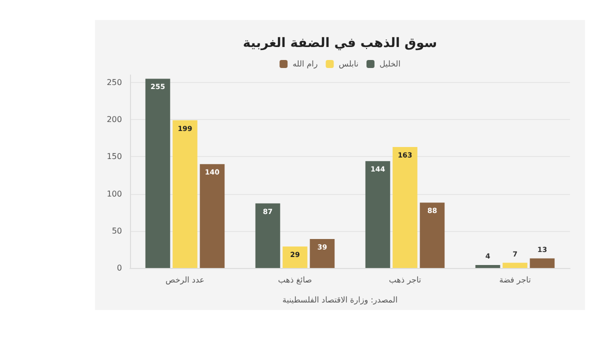  I want to click on chart-title: سوق الذهب في الضفة الغربية, so click(340, 43).